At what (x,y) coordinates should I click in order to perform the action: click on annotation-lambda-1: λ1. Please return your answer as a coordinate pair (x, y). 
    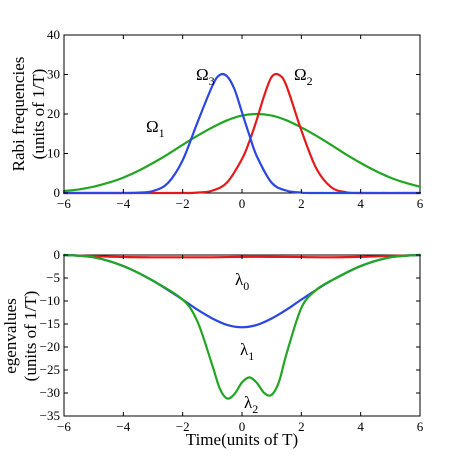
    Looking at the image, I should click on (247, 351).